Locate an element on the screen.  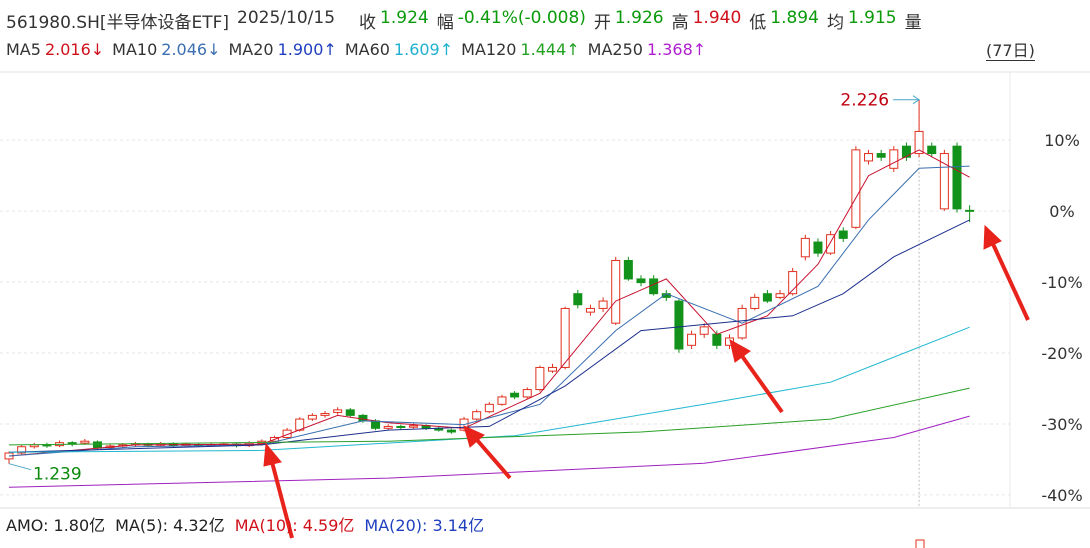
quote-value: 1.894 is located at coordinates (794, 18).